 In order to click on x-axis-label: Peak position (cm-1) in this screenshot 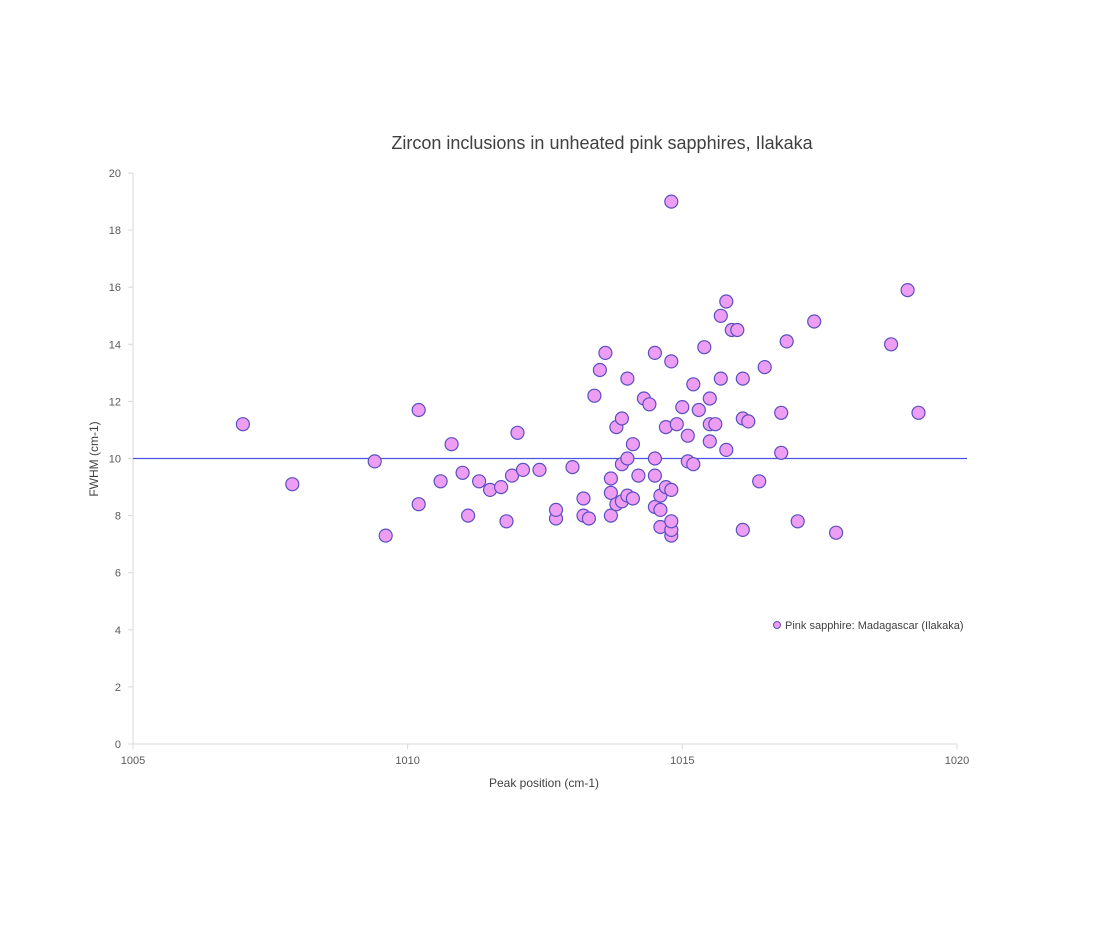, I will do `click(544, 783)`.